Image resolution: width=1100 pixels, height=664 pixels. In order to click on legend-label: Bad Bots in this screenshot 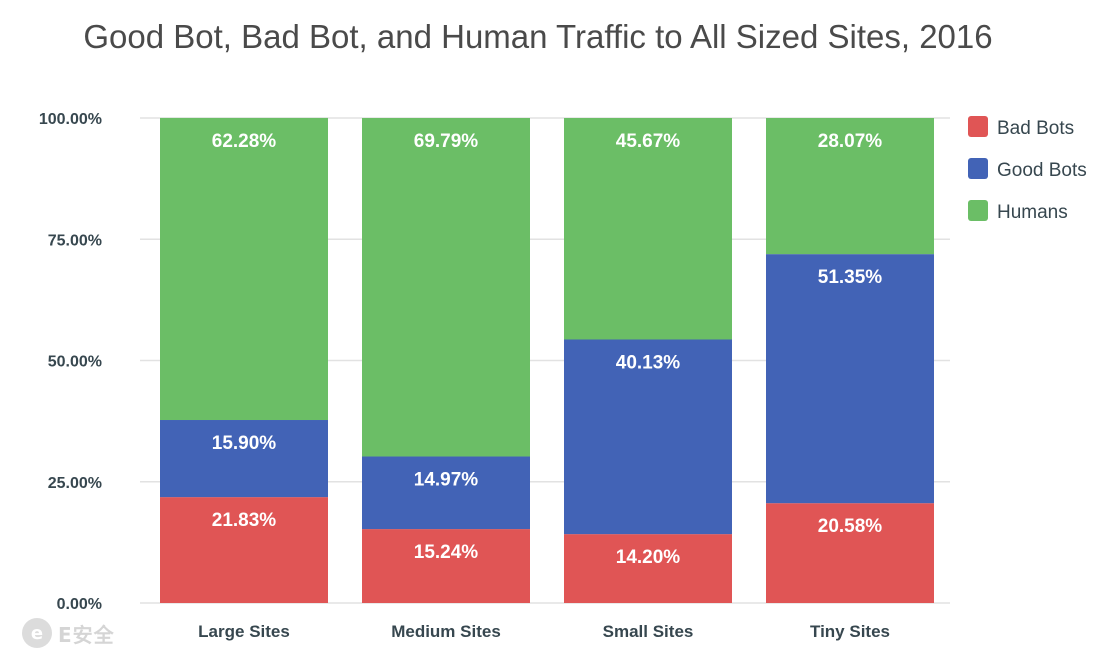, I will do `click(1035, 128)`.